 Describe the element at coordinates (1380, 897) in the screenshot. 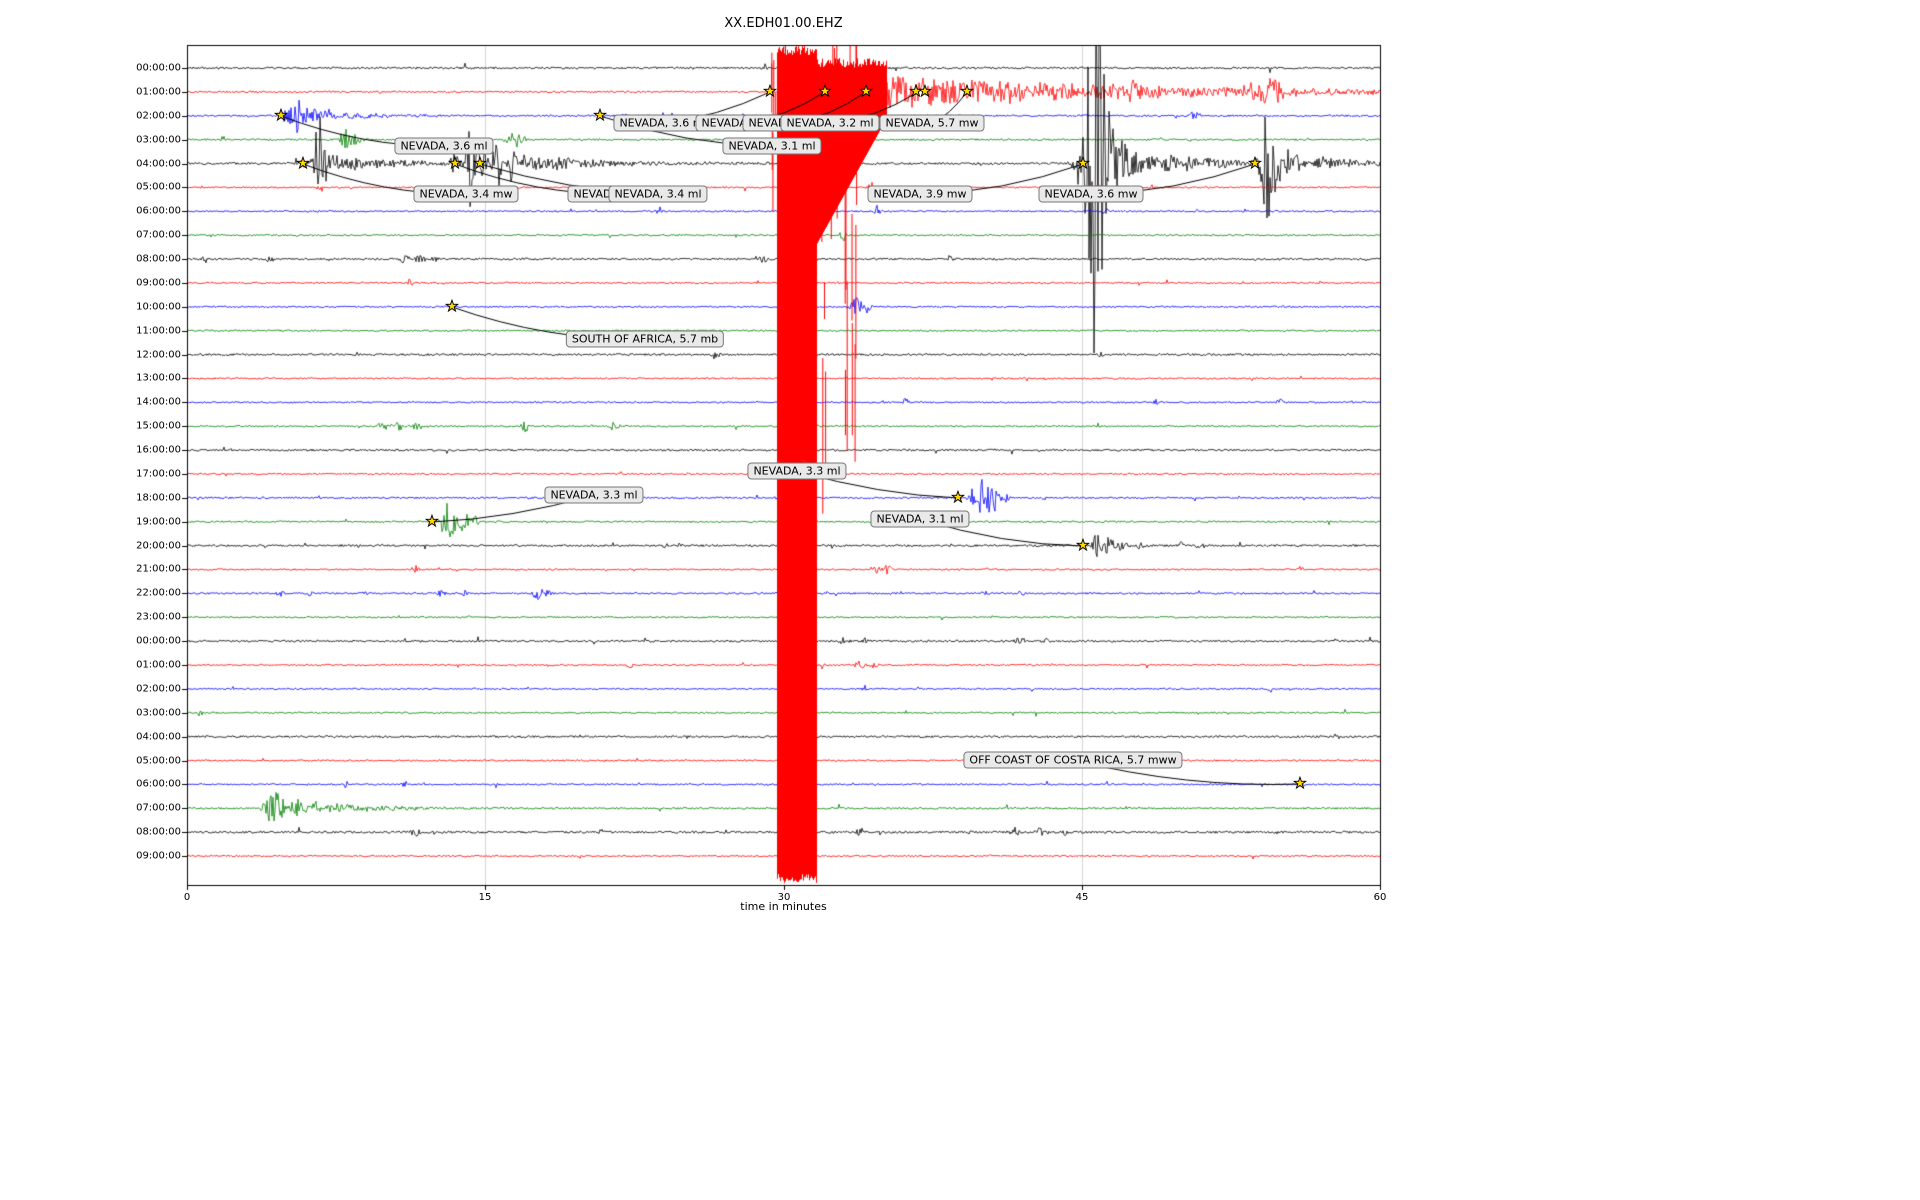

I see `x-tick-label: 60` at that location.